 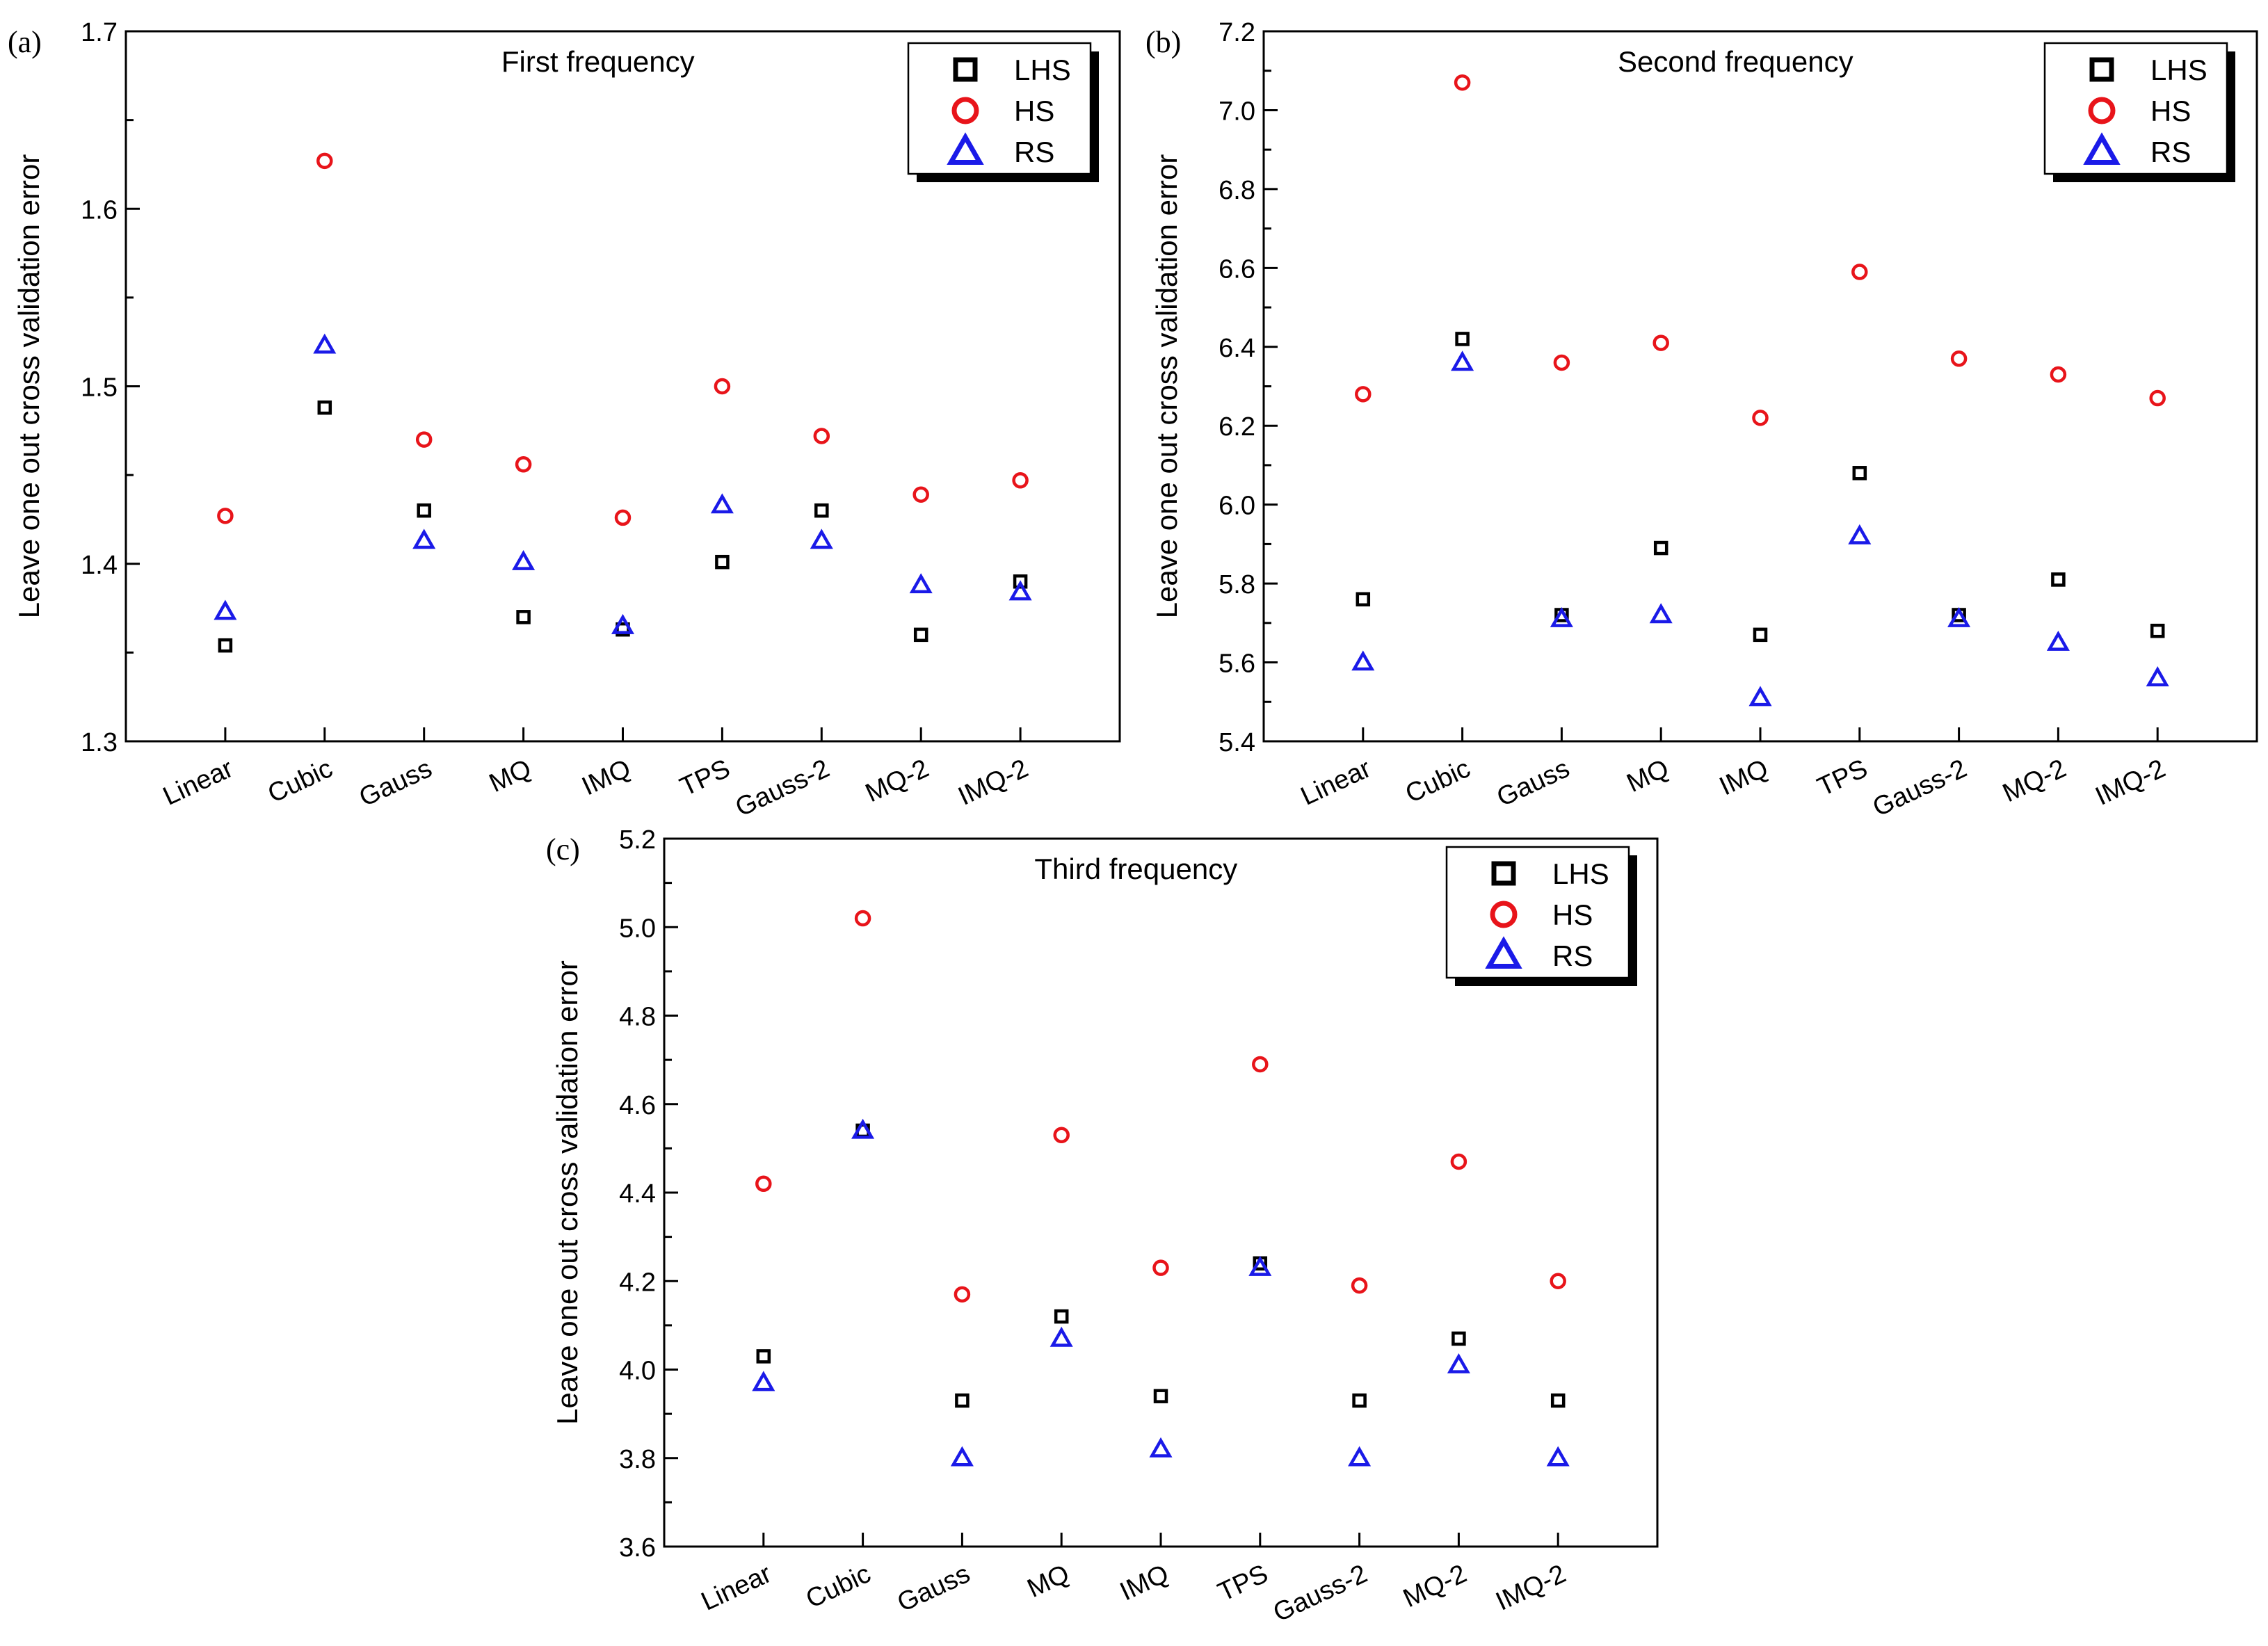 I want to click on y-axis-label: Leave one out cross validation error, so click(x=567, y=1192).